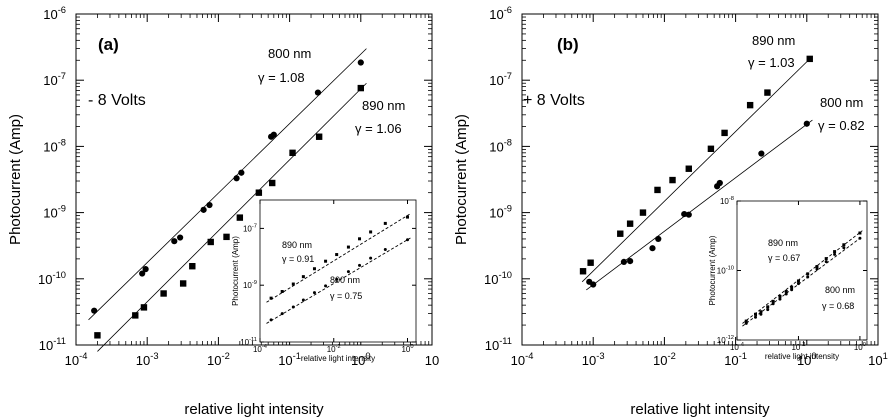 This screenshot has width=891, height=420. I want to click on inset-y-tick-label: 10-12, so click(725, 340).